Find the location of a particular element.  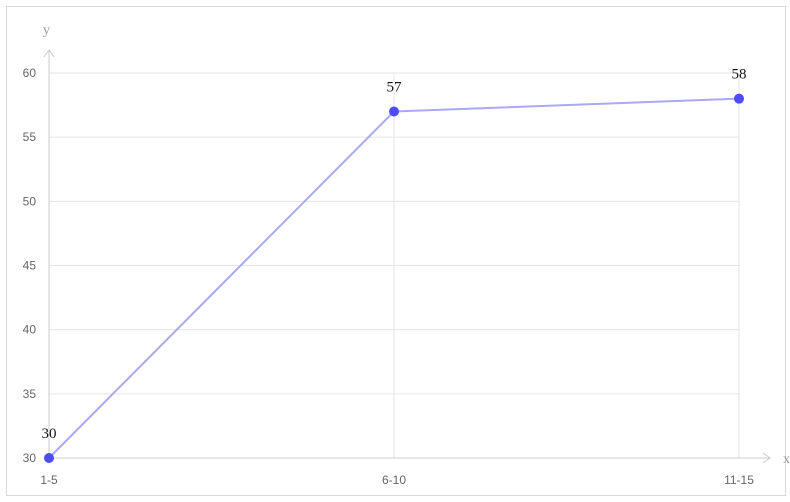

y-tick-label: 40 is located at coordinates (30, 330).